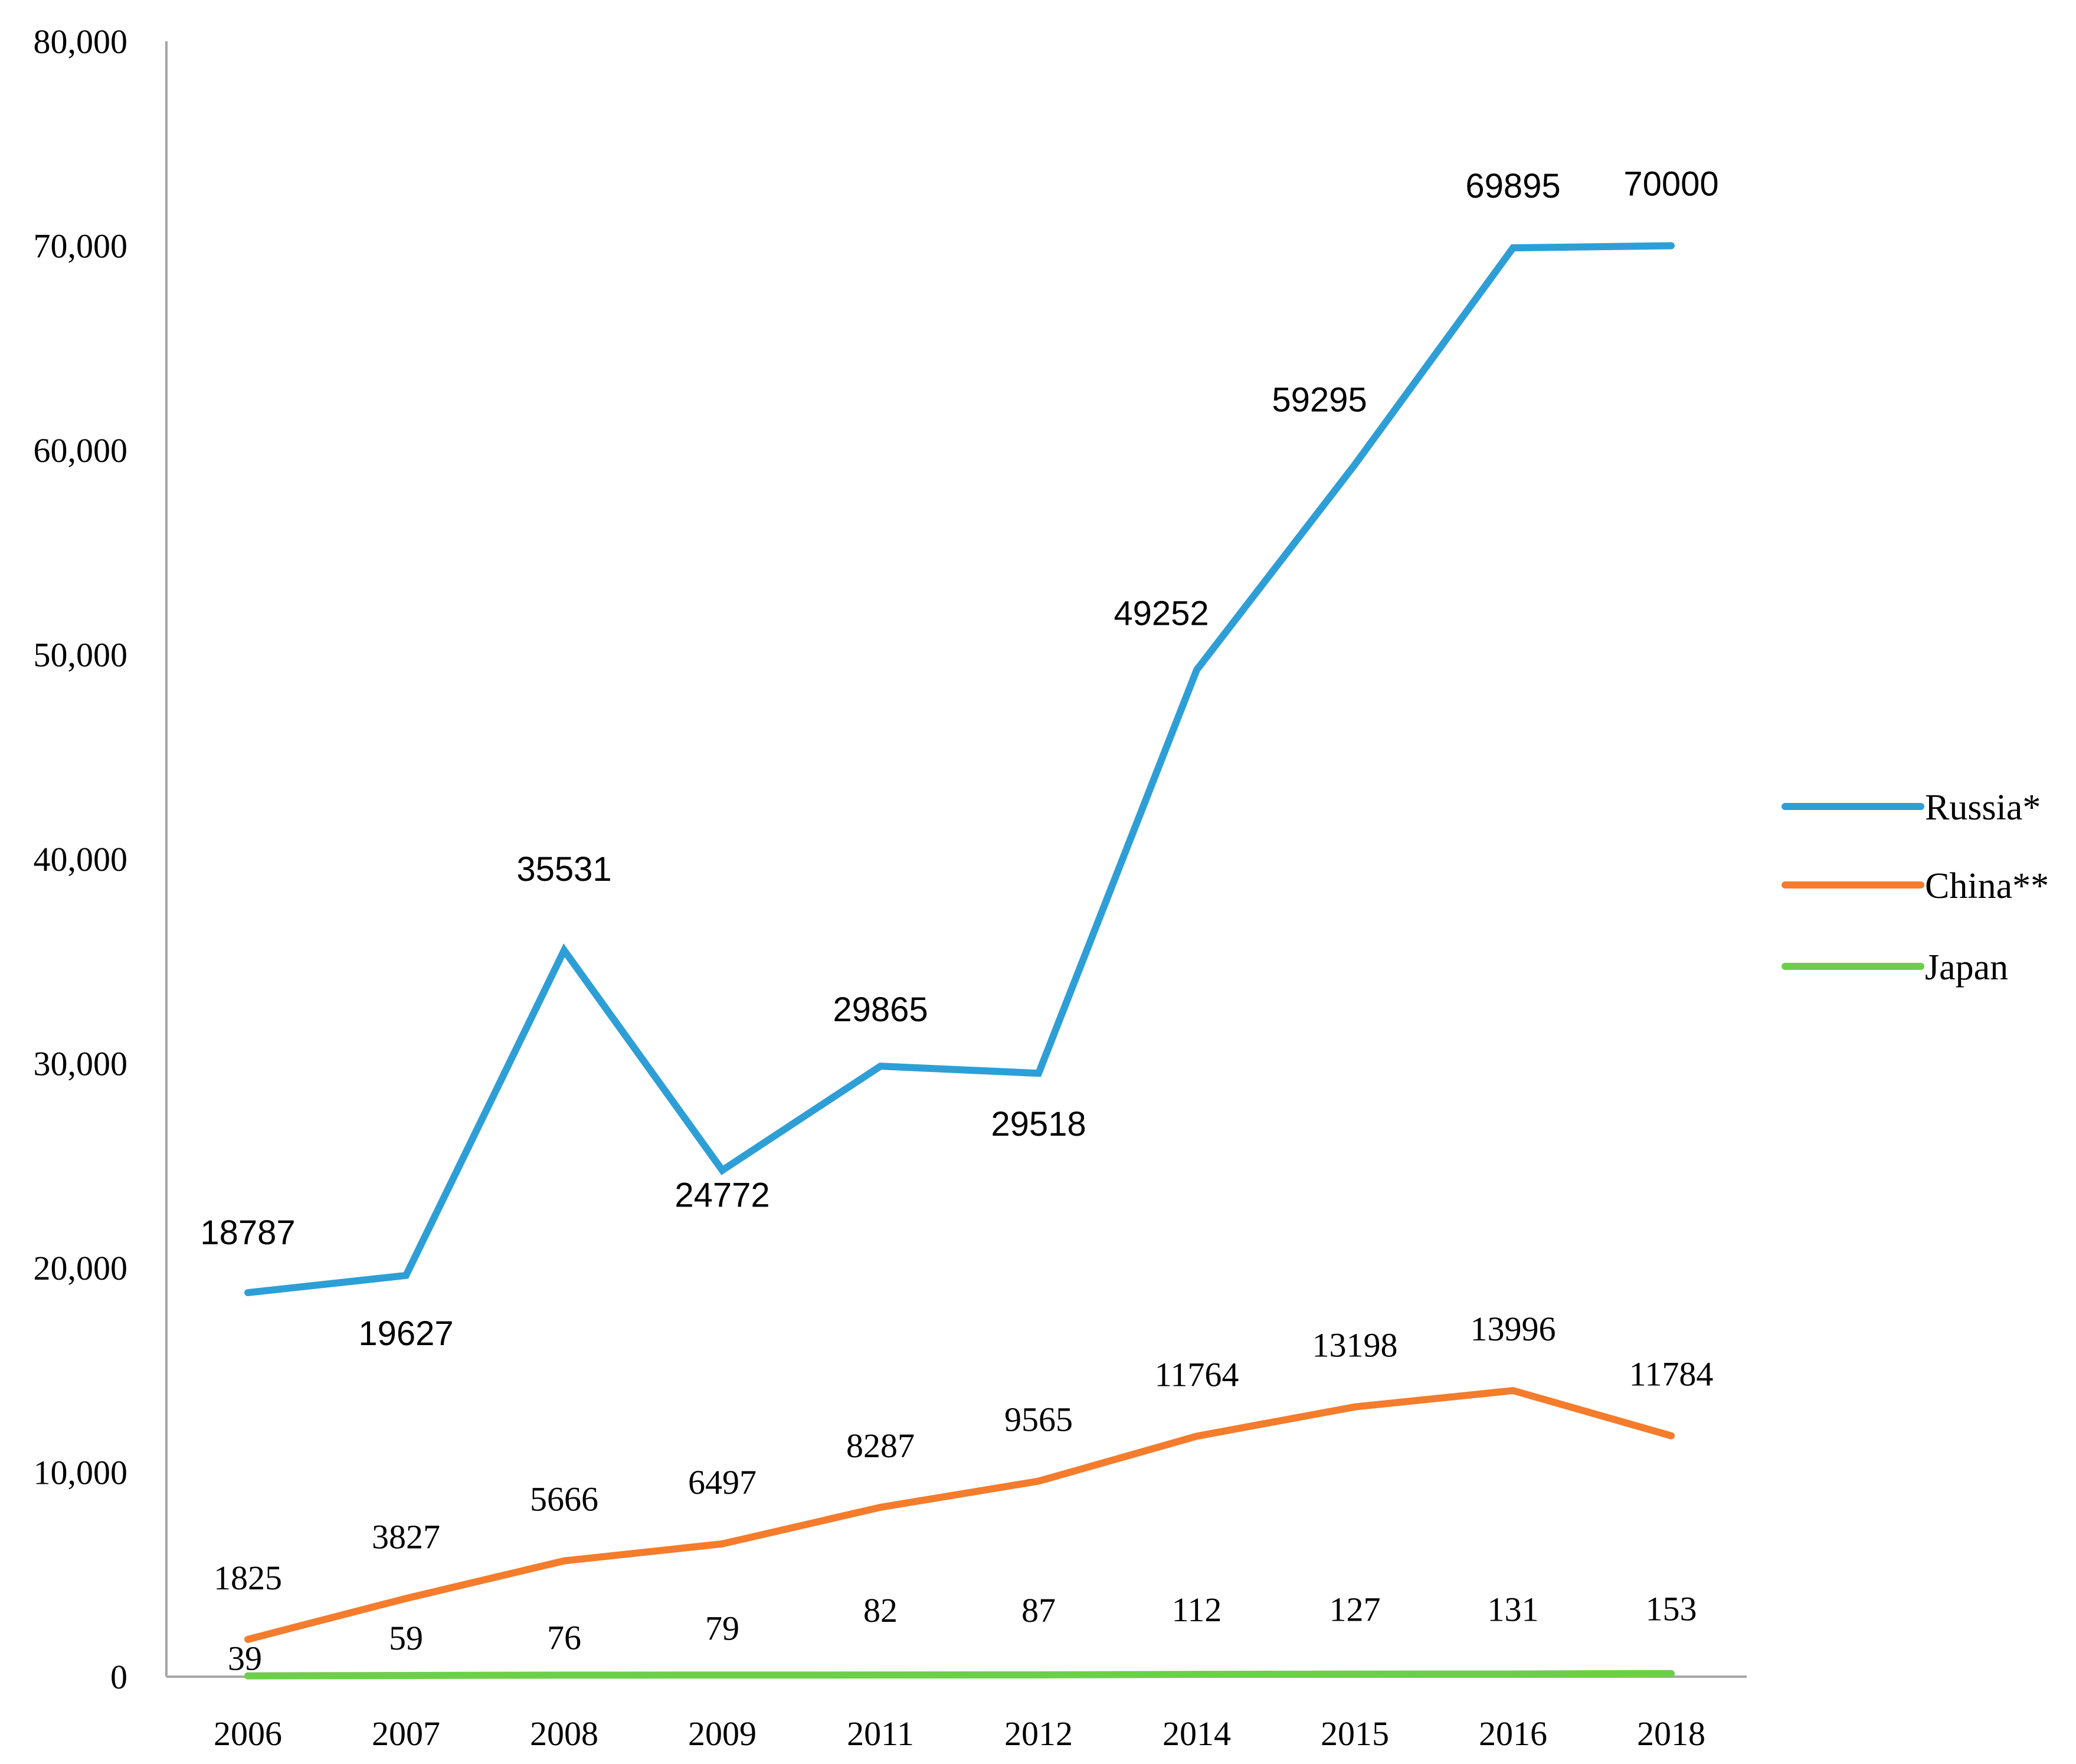 The width and height of the screenshot is (2076, 1764). Describe the element at coordinates (1671, 184) in the screenshot. I see `data-label: 70000` at that location.